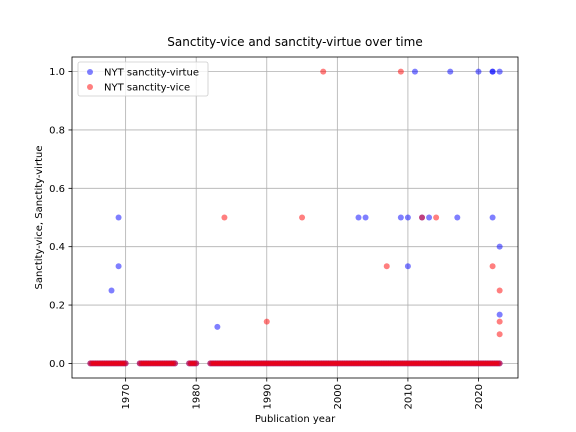  I want to click on x-tick-label: 2010, so click(408, 396).